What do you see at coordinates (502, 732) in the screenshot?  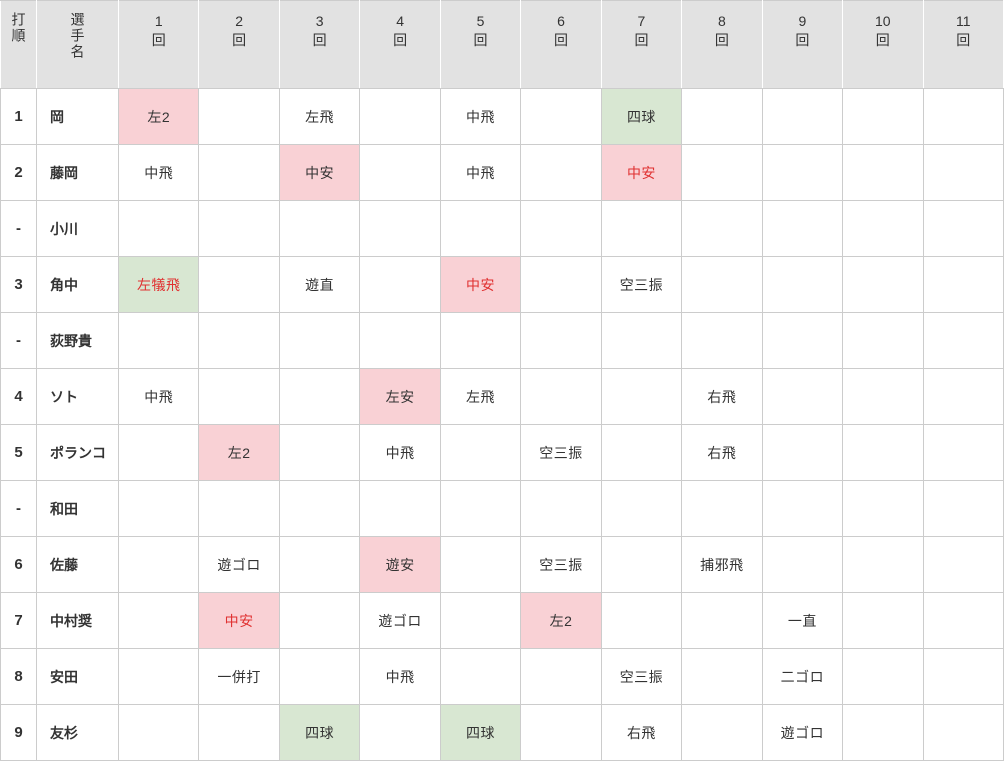 I see `table-row: 9 友杉 四球 四球 右飛 遊ゴロ` at bounding box center [502, 732].